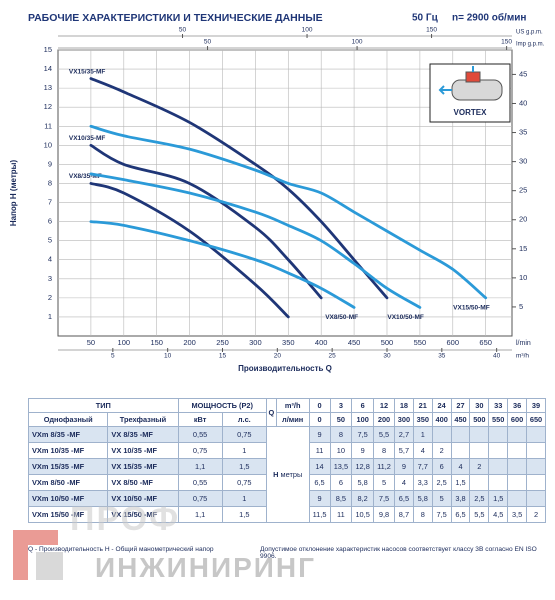 The width and height of the screenshot is (555, 600). I want to click on x-tick-label: 450, so click(354, 342).